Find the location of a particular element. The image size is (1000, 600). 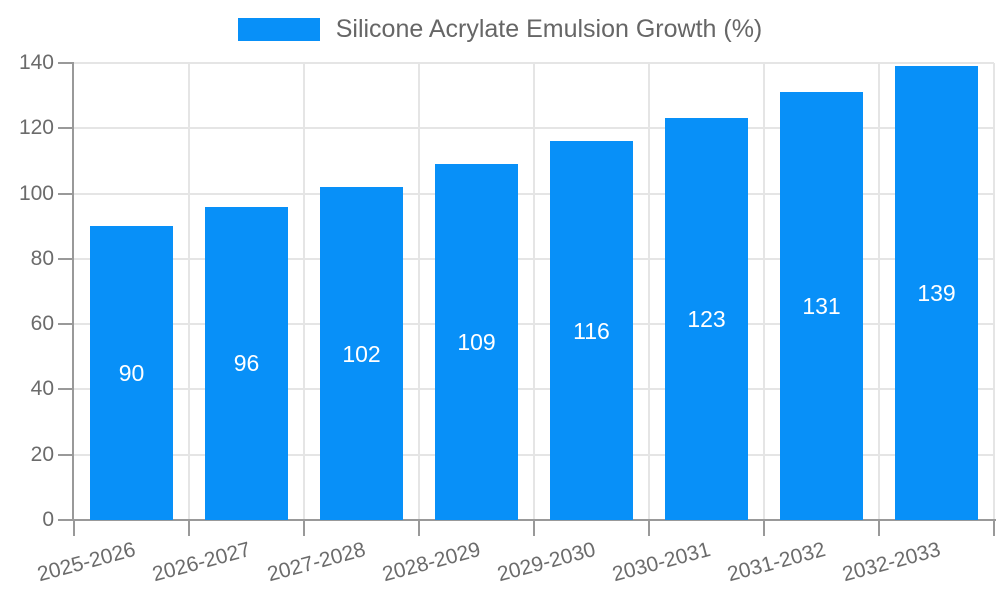

y-tick-label: 20 is located at coordinates (42, 454).